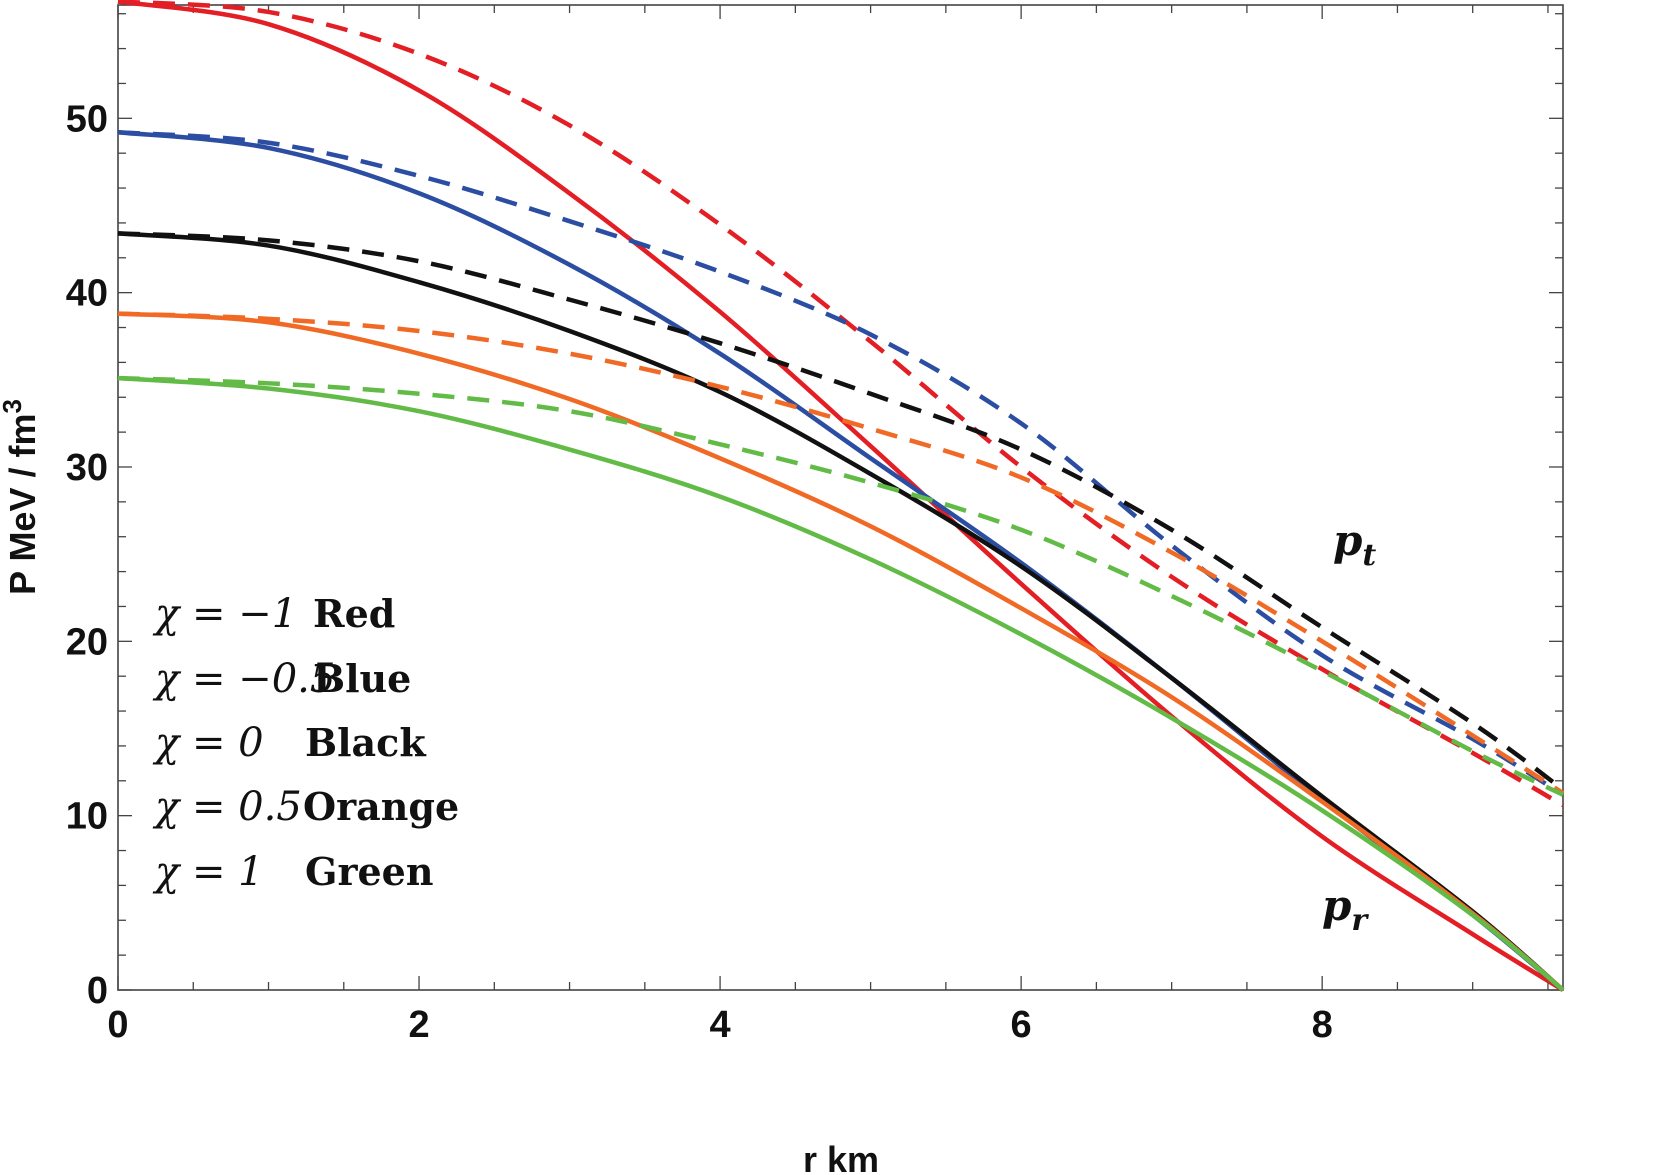 The width and height of the screenshot is (1667, 1175). I want to click on legend-chi: χ = 1, so click(208, 872).